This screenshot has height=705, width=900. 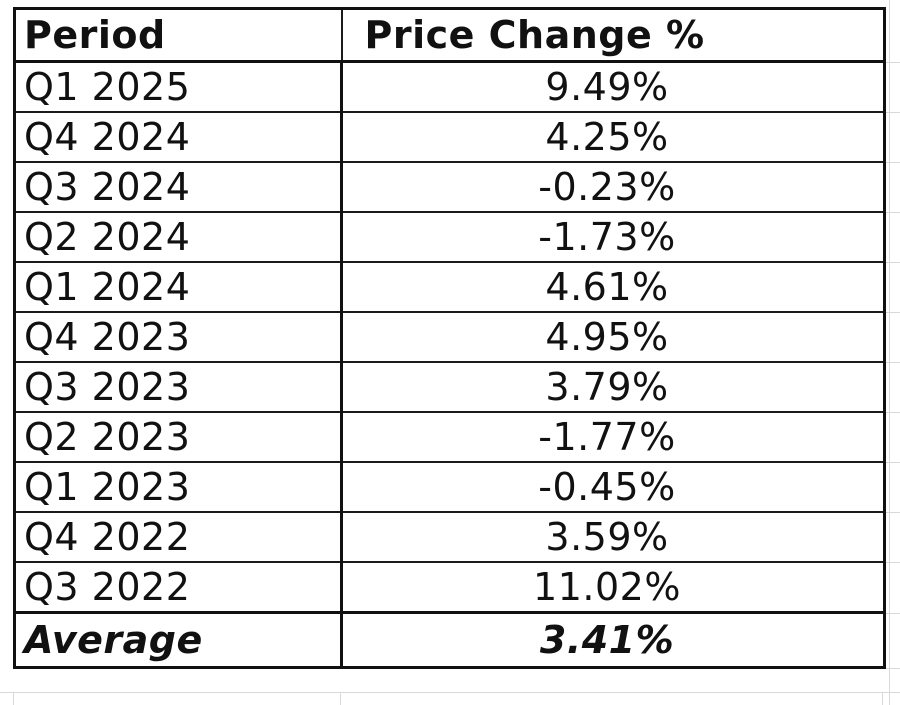 What do you see at coordinates (178, 137) in the screenshot?
I see `period-cell: Q4 2024` at bounding box center [178, 137].